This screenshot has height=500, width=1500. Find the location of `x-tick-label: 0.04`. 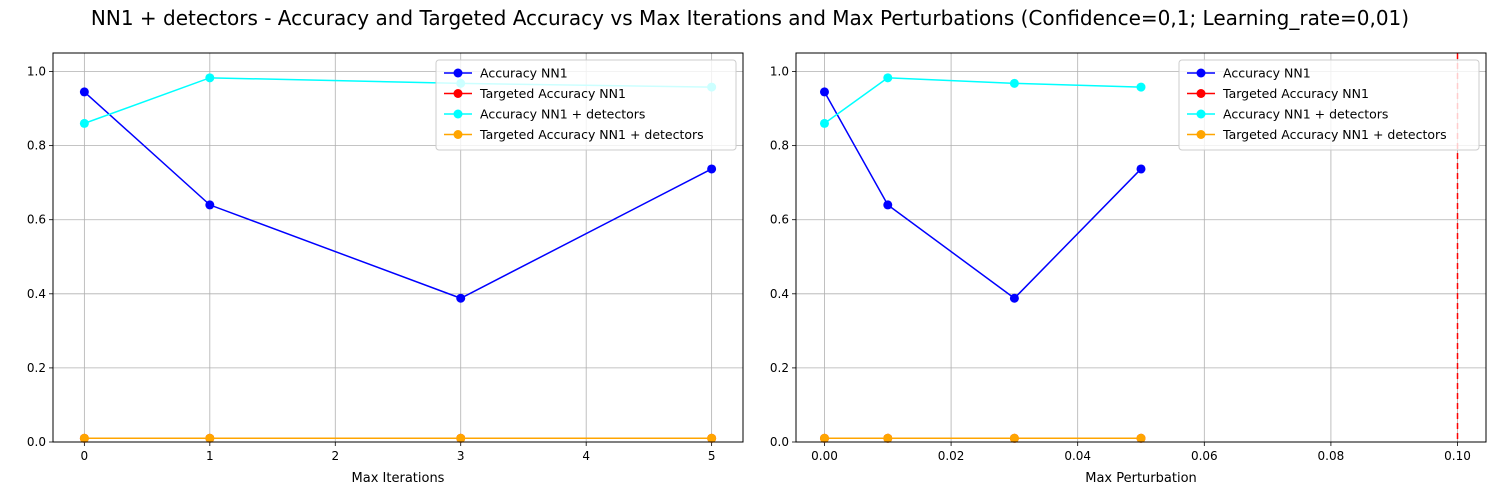

x-tick-label: 0.04 is located at coordinates (1077, 456).